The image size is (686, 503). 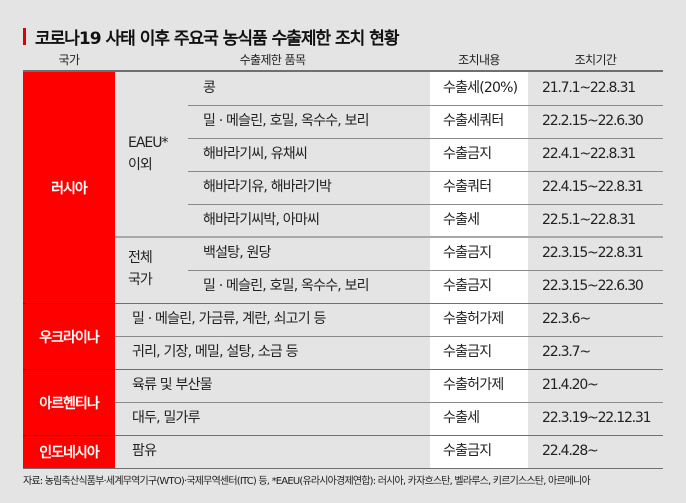 I want to click on table-row: 대두, 밀가루 수출세 22.3.19~22.12.31, so click(x=343, y=418).